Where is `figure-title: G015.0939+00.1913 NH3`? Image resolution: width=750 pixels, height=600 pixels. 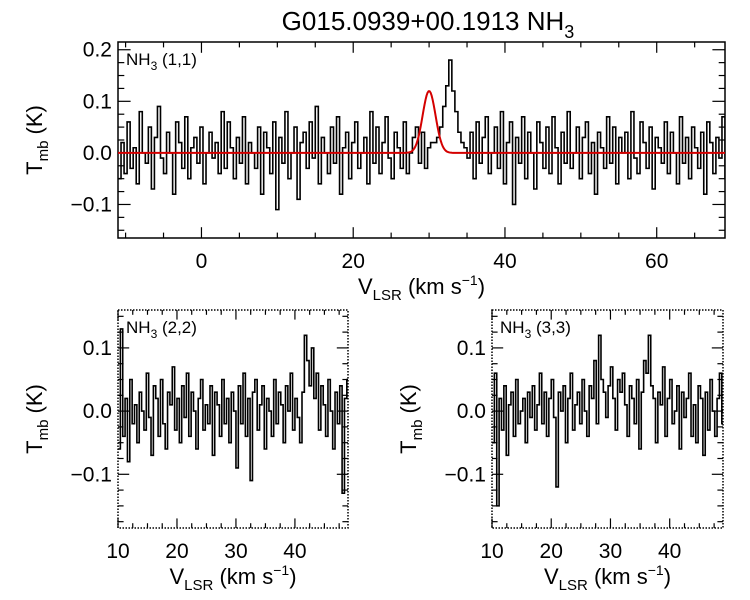
figure-title: G015.0939+00.1913 NH3 is located at coordinates (428, 24).